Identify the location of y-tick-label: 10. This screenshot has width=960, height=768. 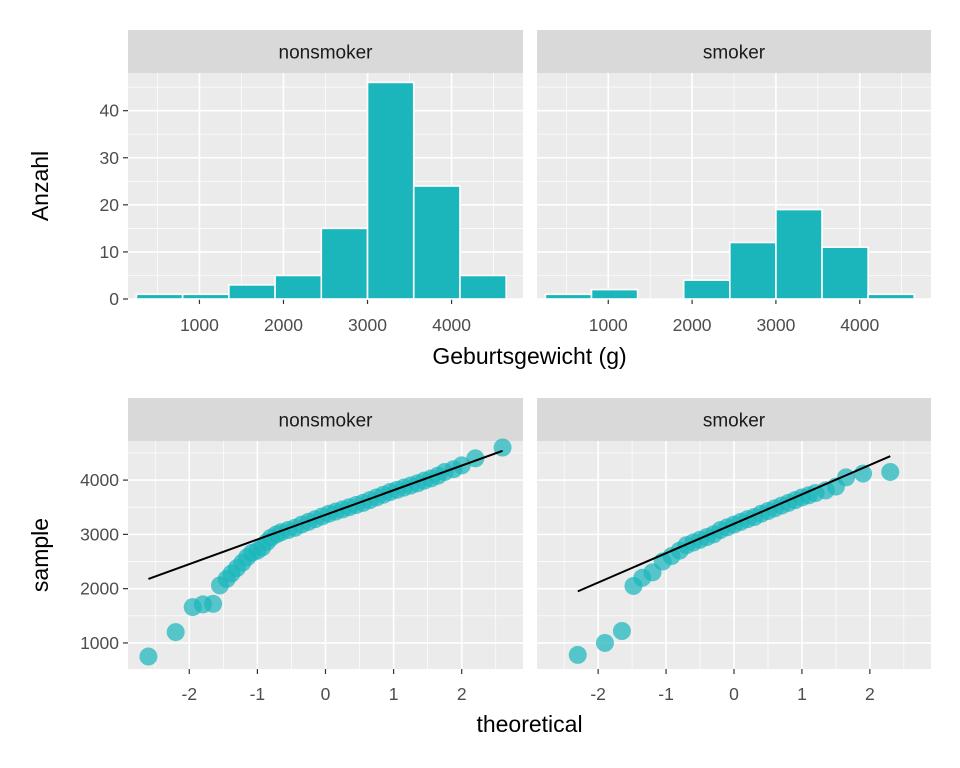
(110, 252).